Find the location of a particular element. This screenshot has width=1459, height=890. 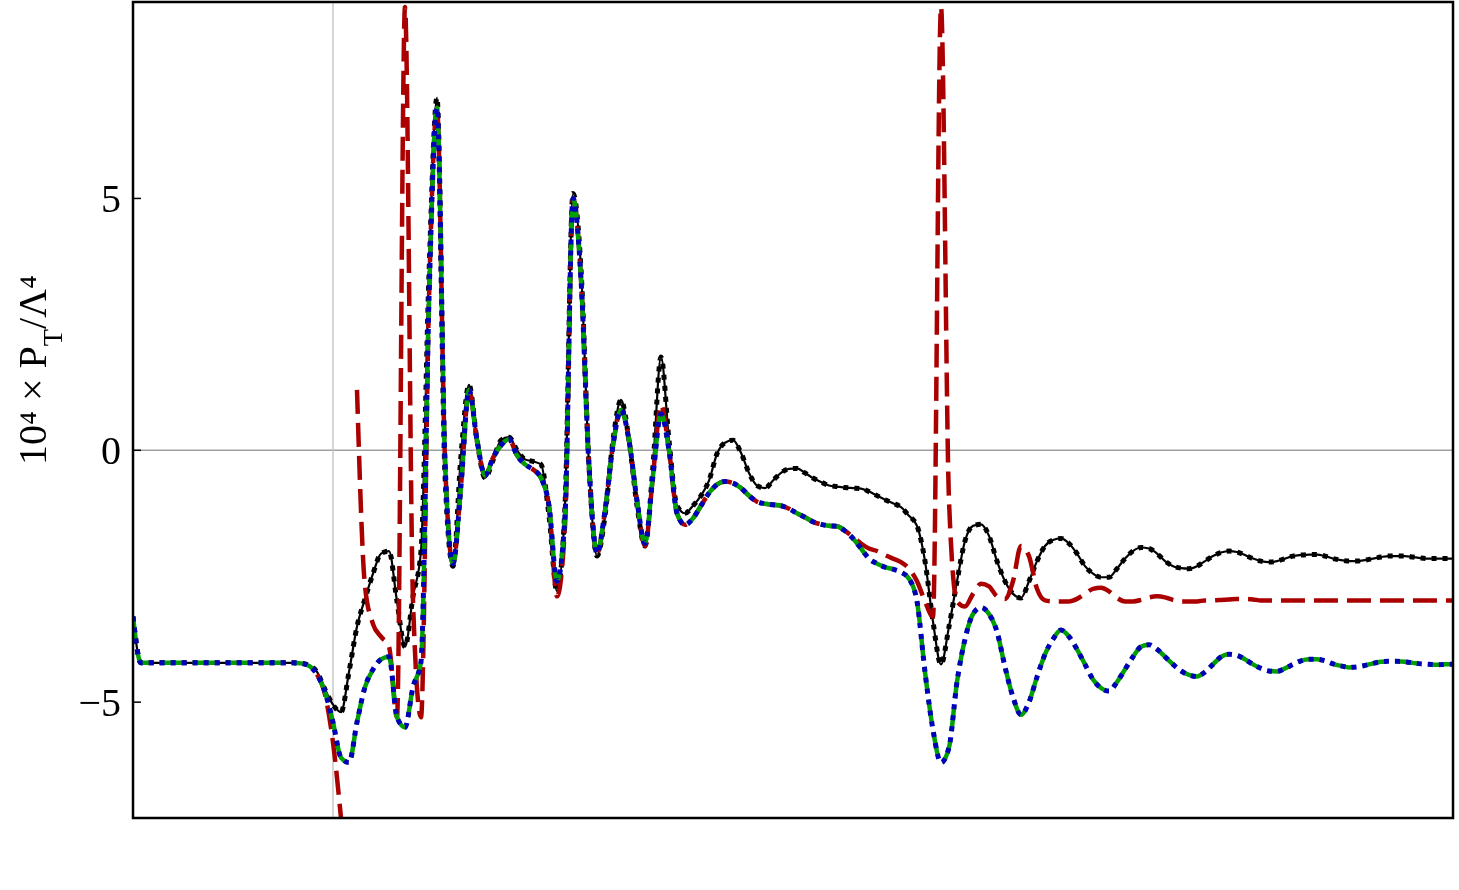

y-tick-label: 5 is located at coordinates (111, 199).